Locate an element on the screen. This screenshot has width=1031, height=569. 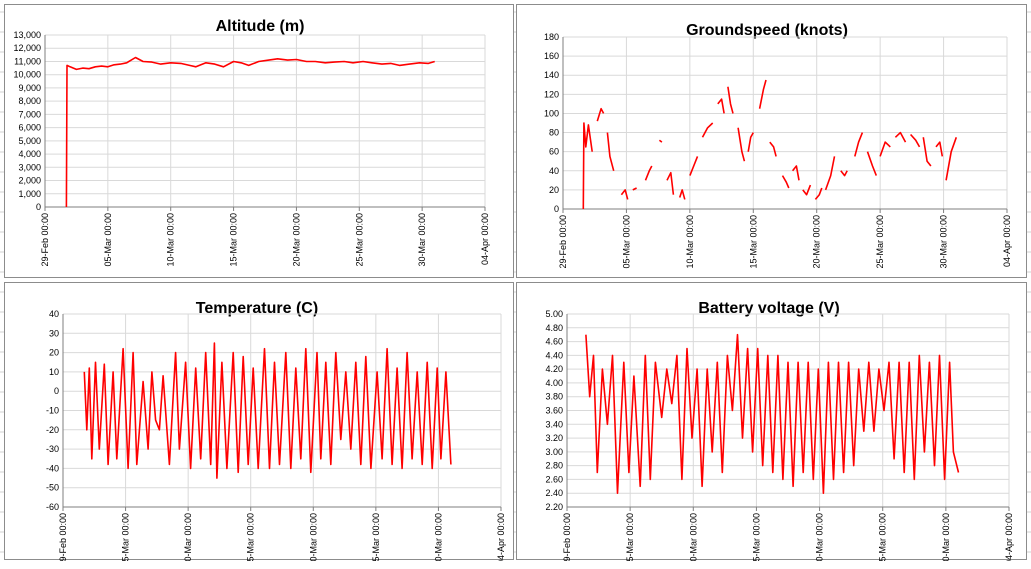
y-tick-label: -30 is located at coordinates (52, 449).